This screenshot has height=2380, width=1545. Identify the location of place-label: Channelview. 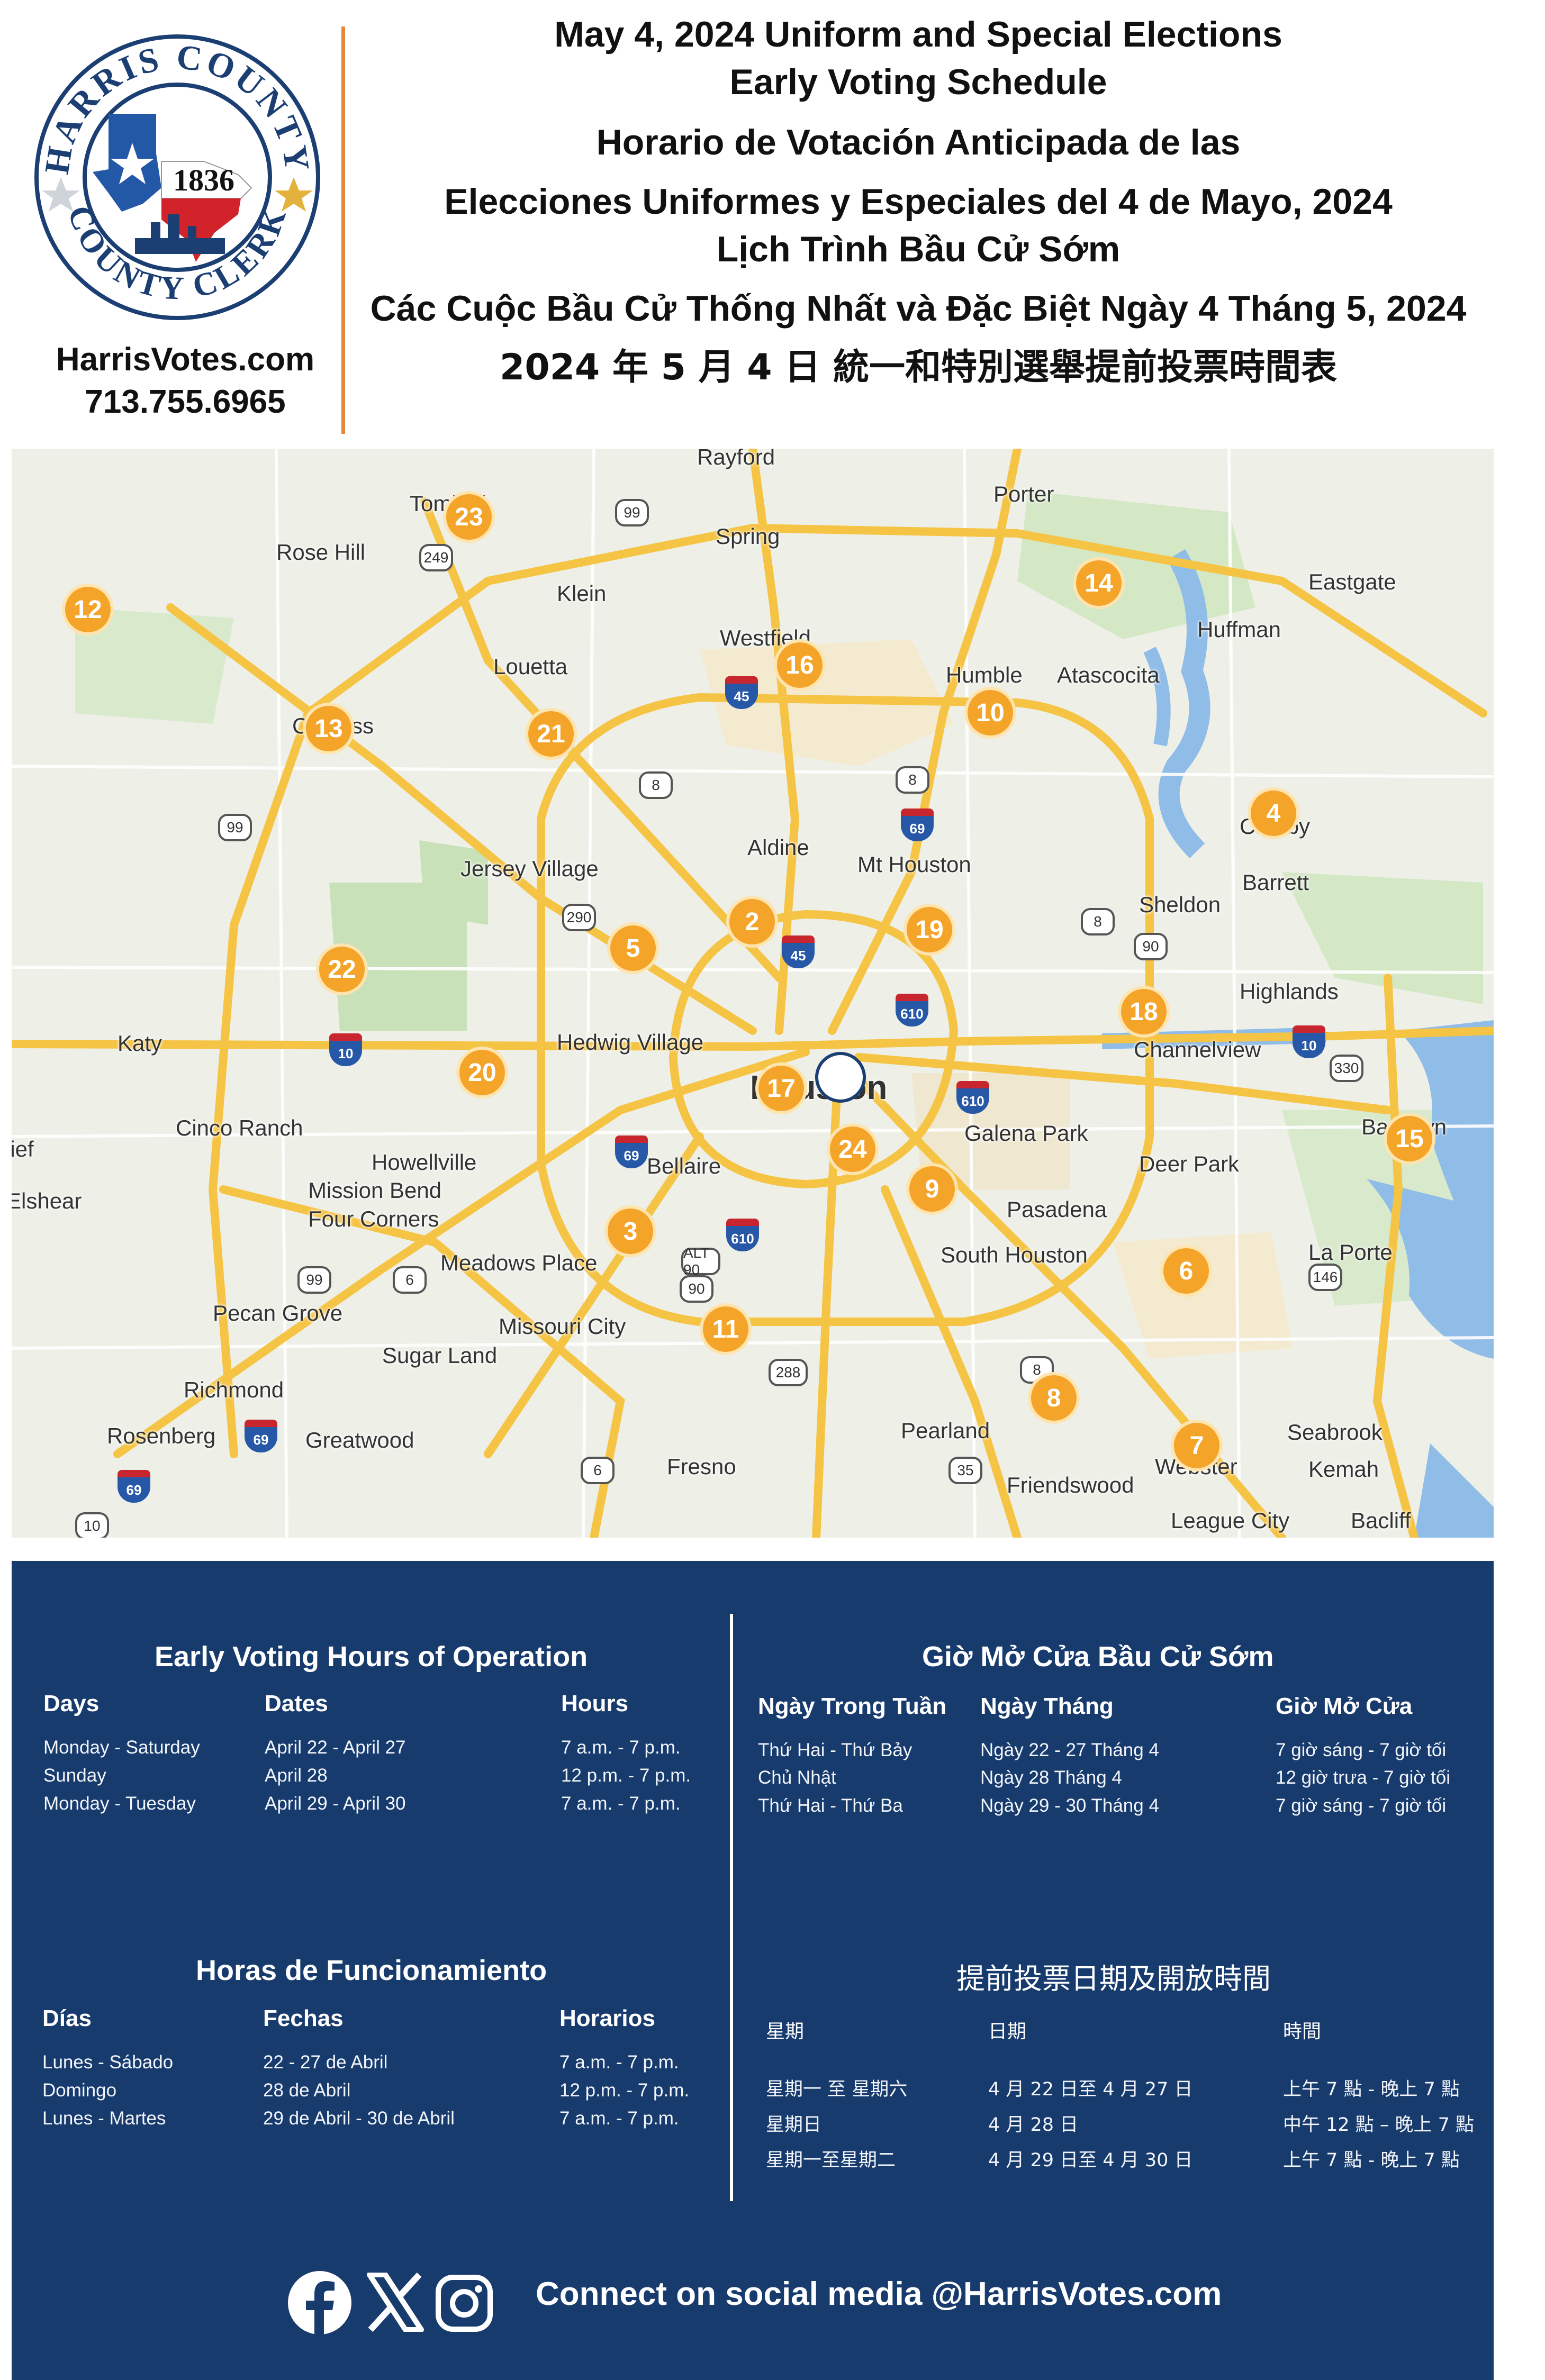
(1197, 1049).